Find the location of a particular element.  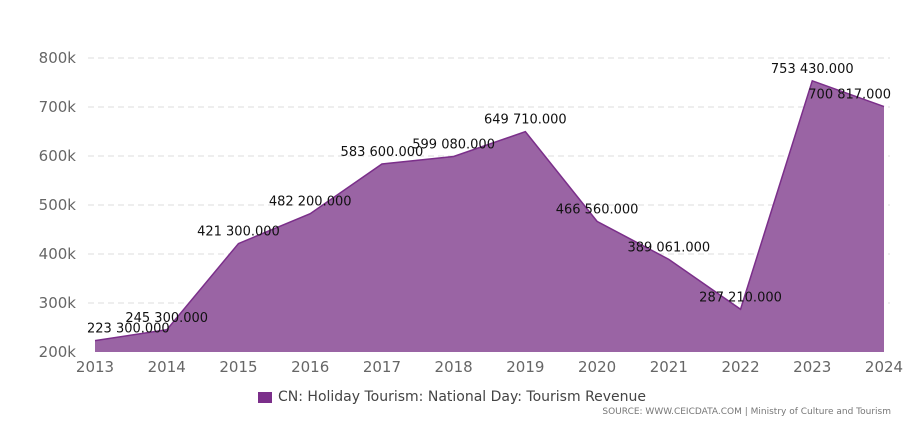

x-tick-label: 2020 is located at coordinates (597, 367).